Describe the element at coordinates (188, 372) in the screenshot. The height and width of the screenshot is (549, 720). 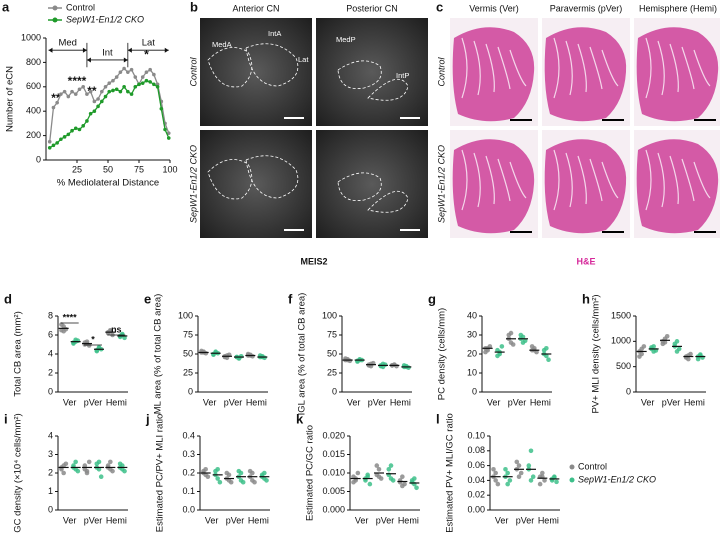
I see `y-tick-label: 25` at that location.